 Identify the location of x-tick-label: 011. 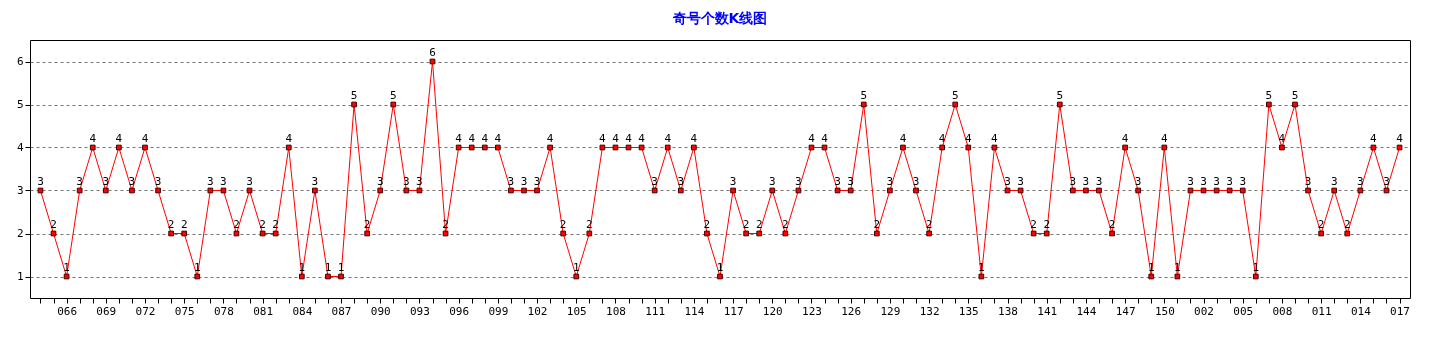
(1321, 311).